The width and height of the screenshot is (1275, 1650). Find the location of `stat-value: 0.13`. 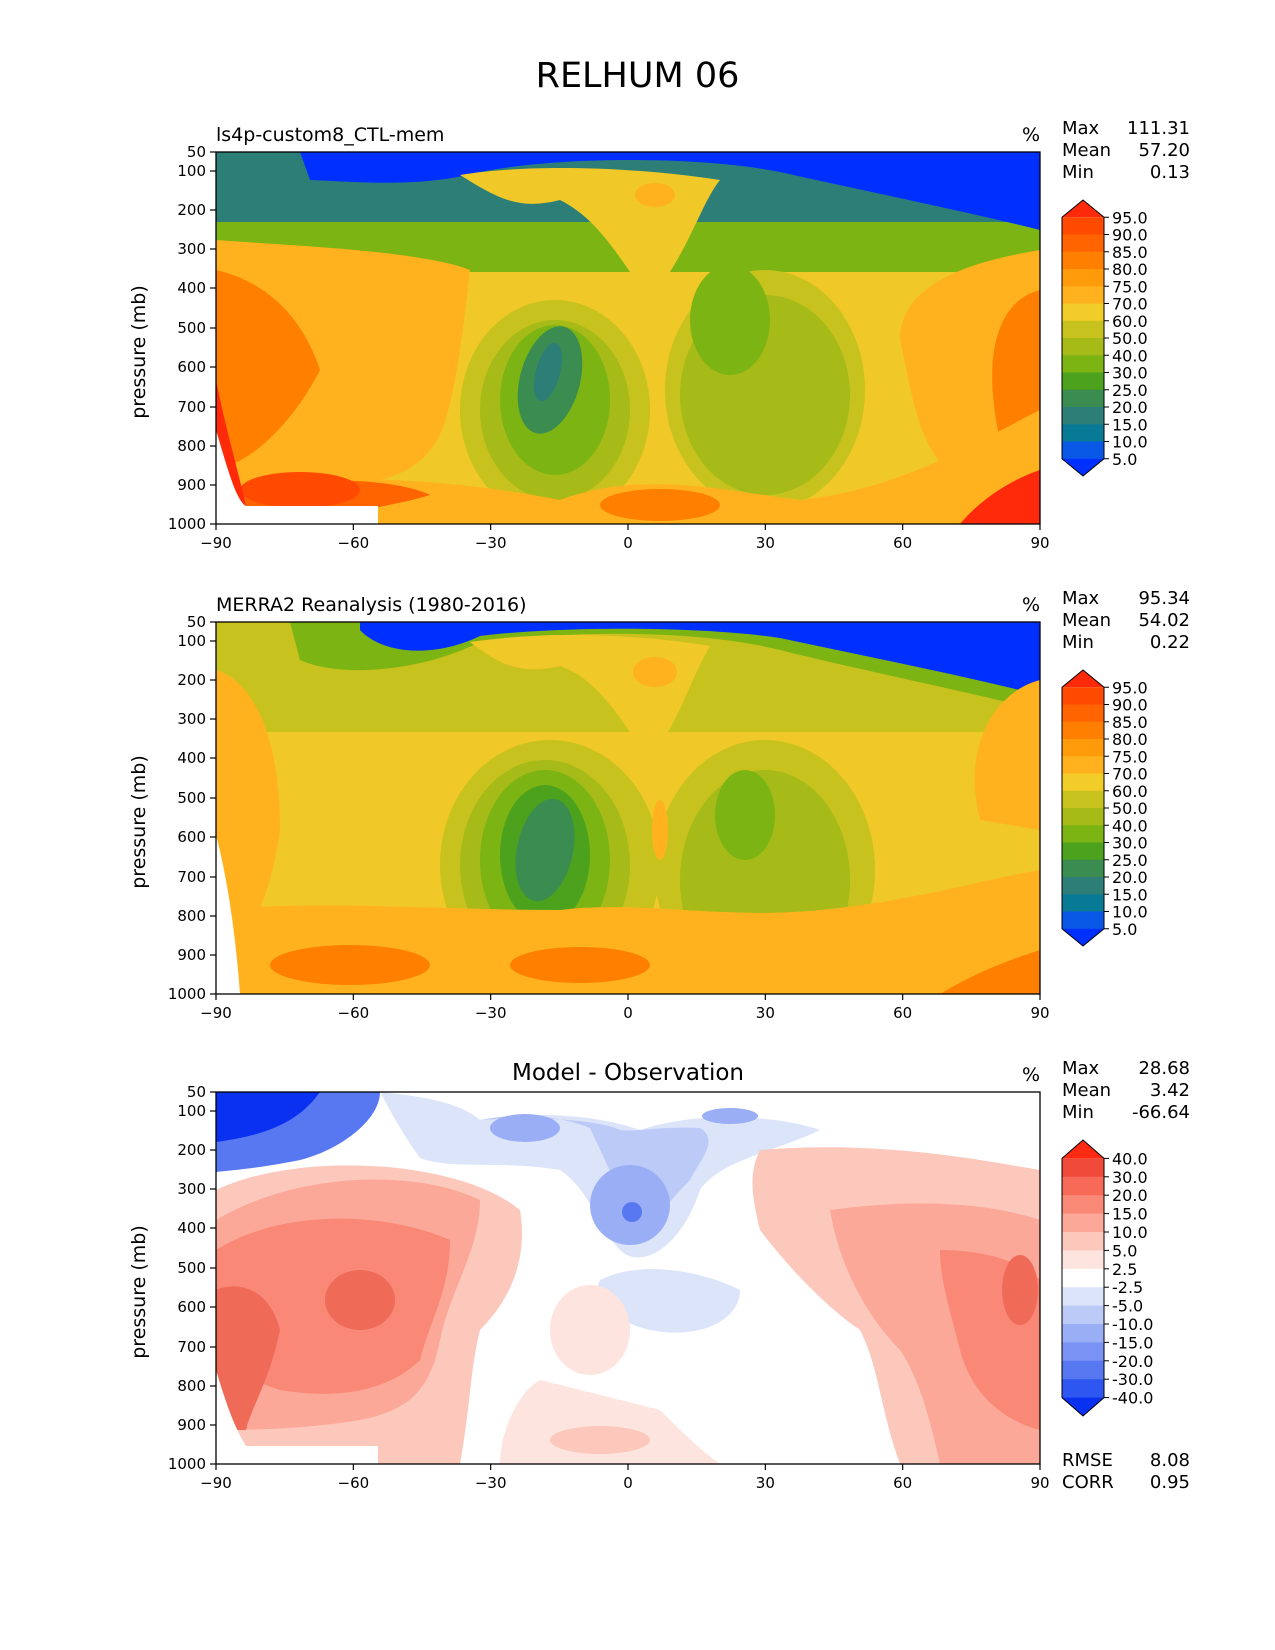

stat-value: 0.13 is located at coordinates (1169, 172).